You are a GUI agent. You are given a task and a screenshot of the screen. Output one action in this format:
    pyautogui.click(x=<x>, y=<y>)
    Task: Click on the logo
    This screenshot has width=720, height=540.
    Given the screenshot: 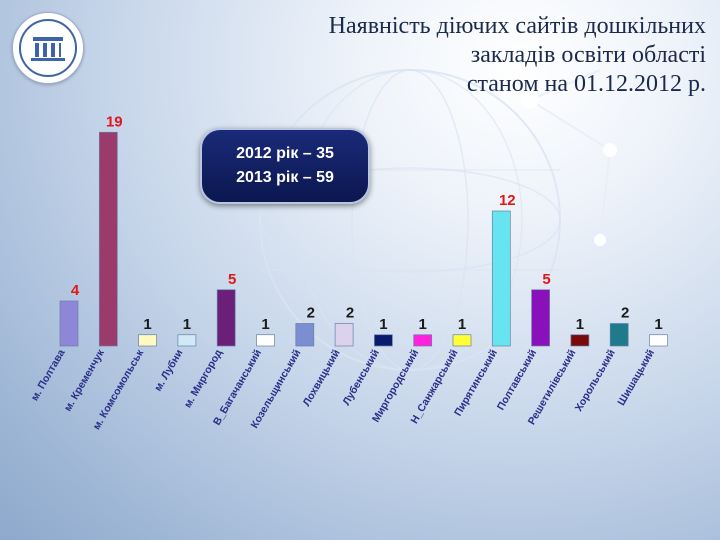 What is the action you would take?
    pyautogui.click(x=48, y=48)
    